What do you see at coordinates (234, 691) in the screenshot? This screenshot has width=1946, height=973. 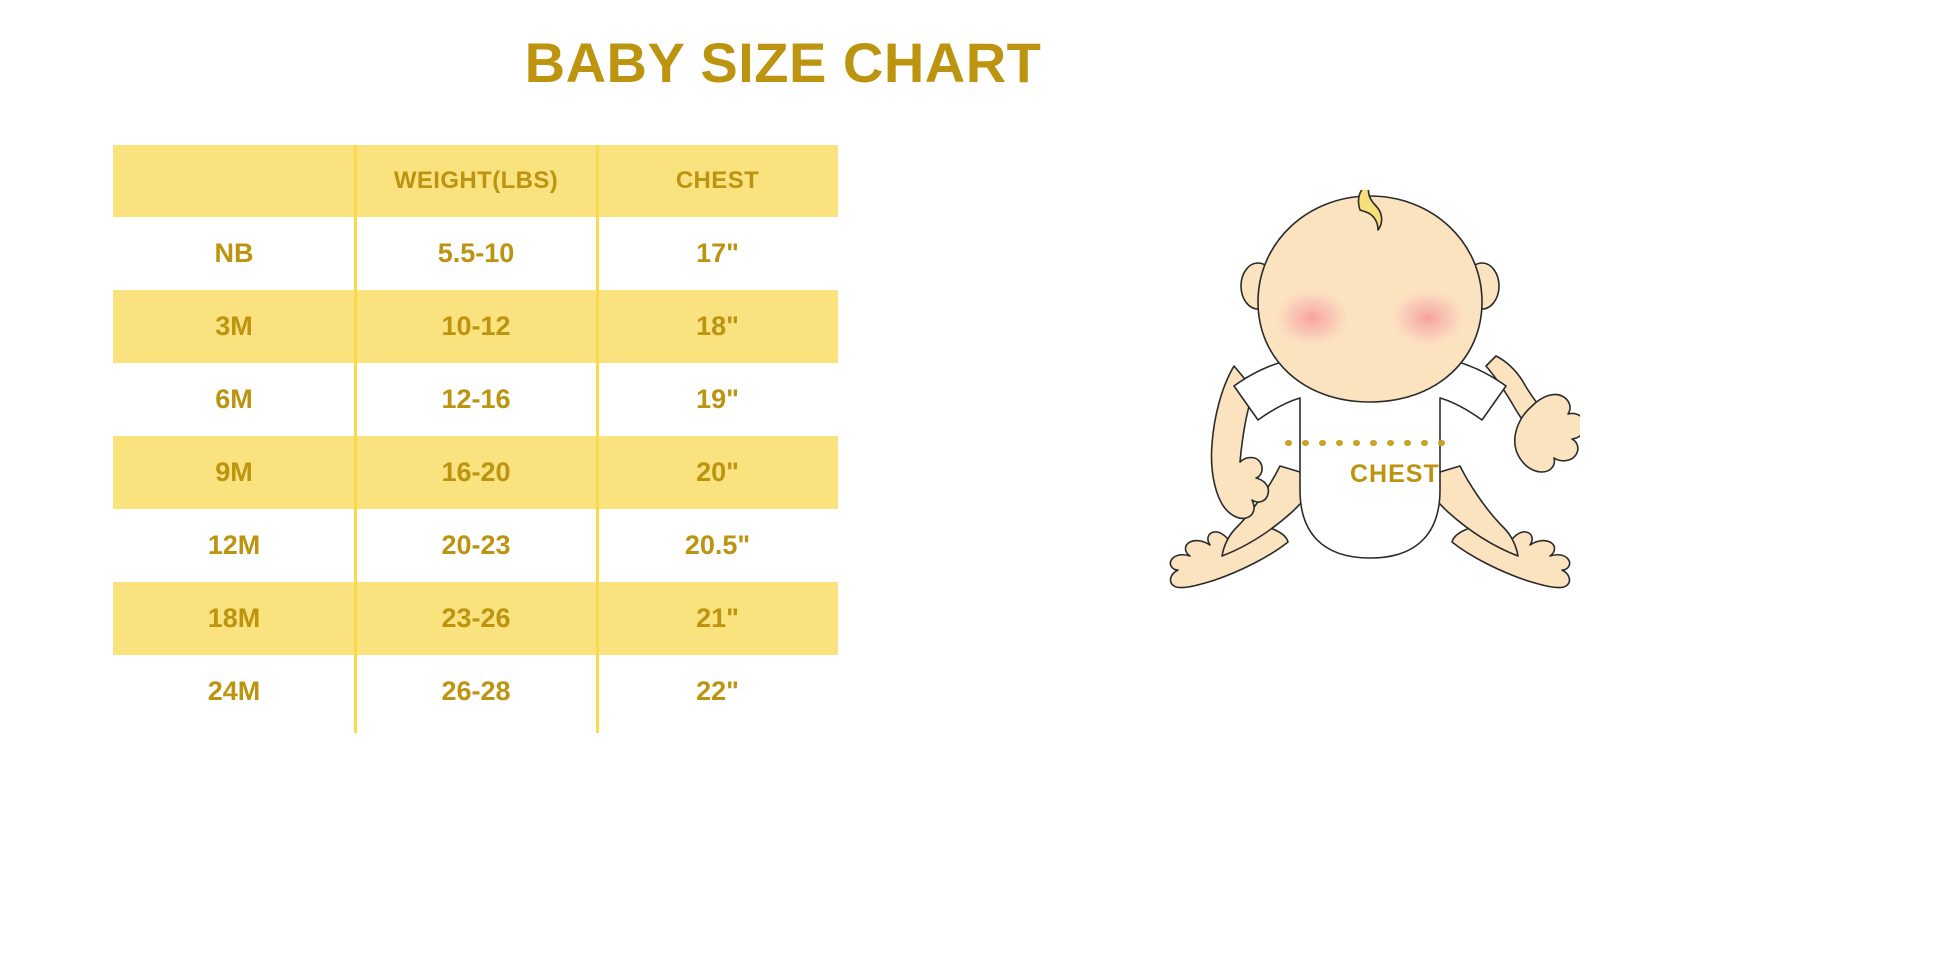 I see `cell-size: 24M` at bounding box center [234, 691].